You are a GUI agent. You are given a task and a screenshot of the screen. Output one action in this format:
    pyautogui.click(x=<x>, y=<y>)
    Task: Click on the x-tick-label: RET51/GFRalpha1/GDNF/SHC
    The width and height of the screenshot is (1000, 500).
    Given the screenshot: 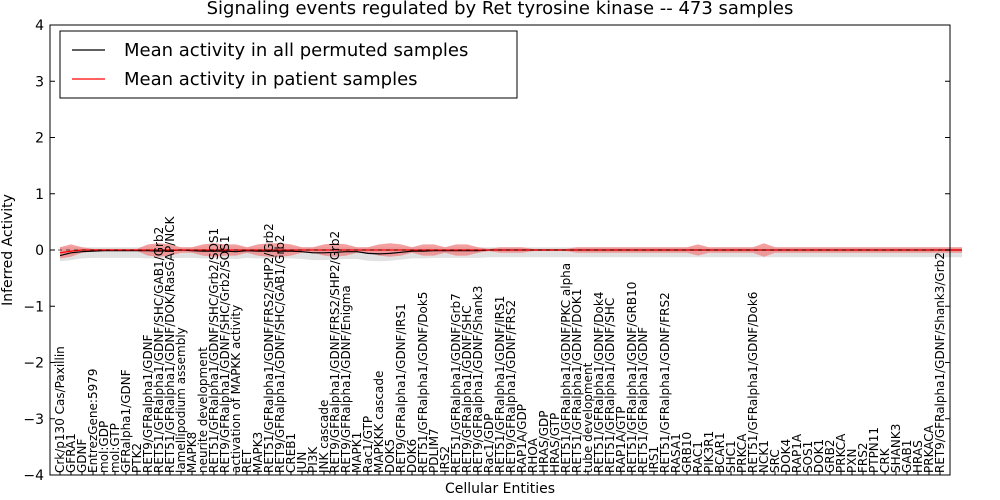 What is the action you would take?
    pyautogui.click(x=610, y=385)
    